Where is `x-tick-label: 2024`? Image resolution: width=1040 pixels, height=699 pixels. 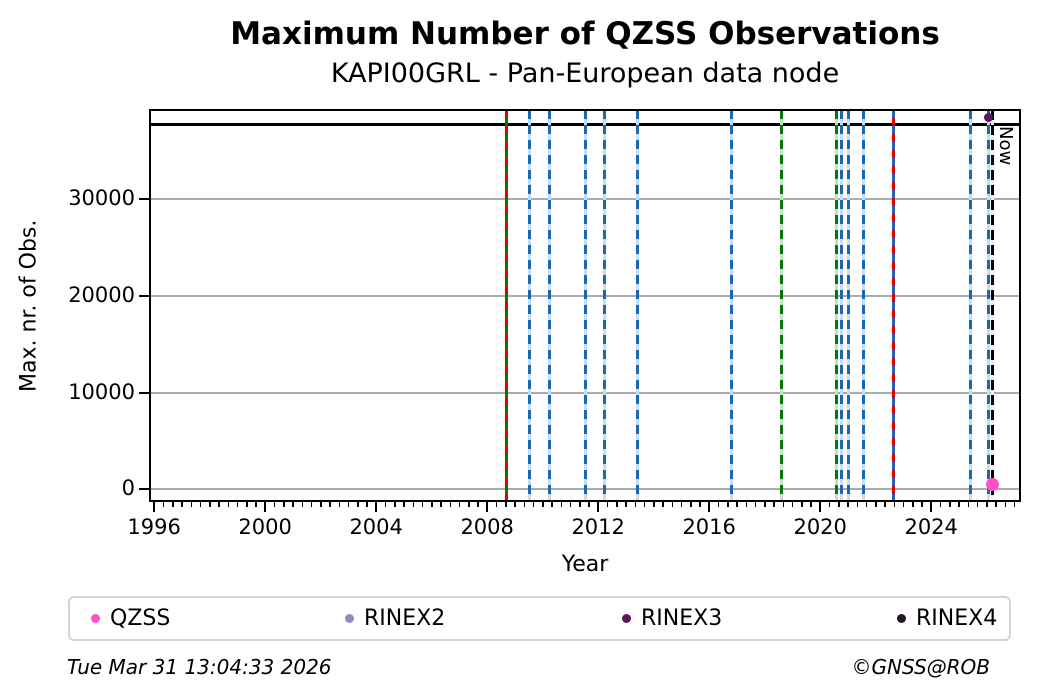 x-tick-label: 2024 is located at coordinates (931, 527).